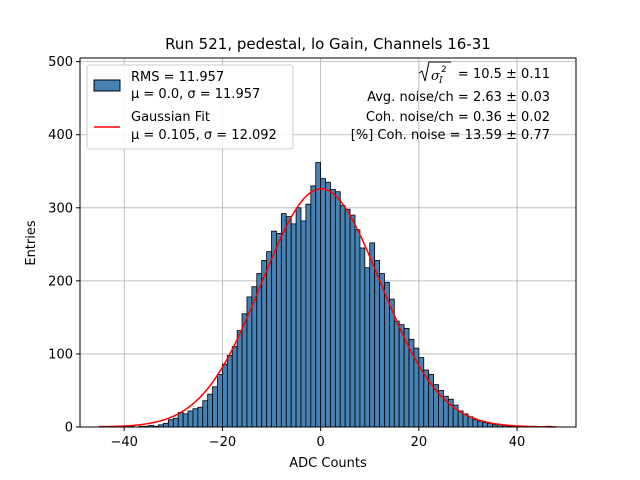 Image resolution: width=640 pixels, height=480 pixels. I want to click on y-axis-ticks: 0 100 200 300 400 500, so click(64, 245).